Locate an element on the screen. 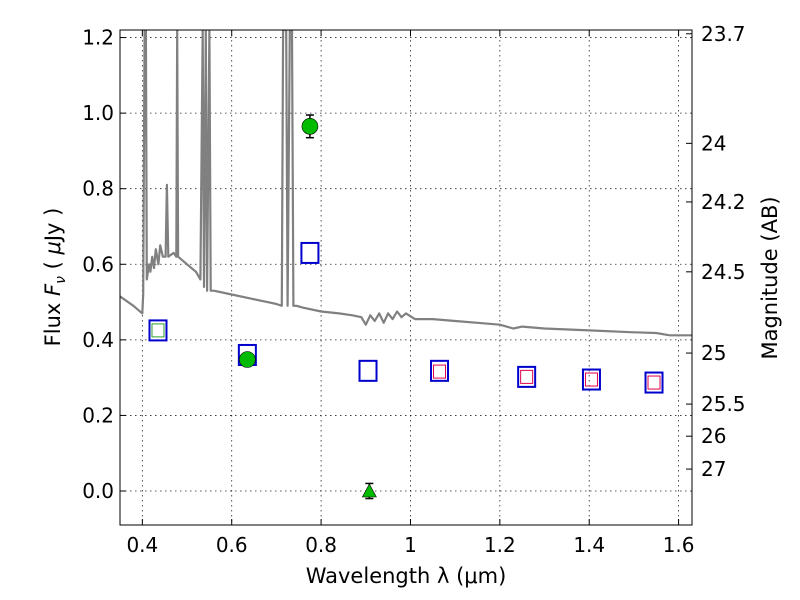 The image size is (800, 600). y-tick-label: 0.8 is located at coordinates (98, 189).